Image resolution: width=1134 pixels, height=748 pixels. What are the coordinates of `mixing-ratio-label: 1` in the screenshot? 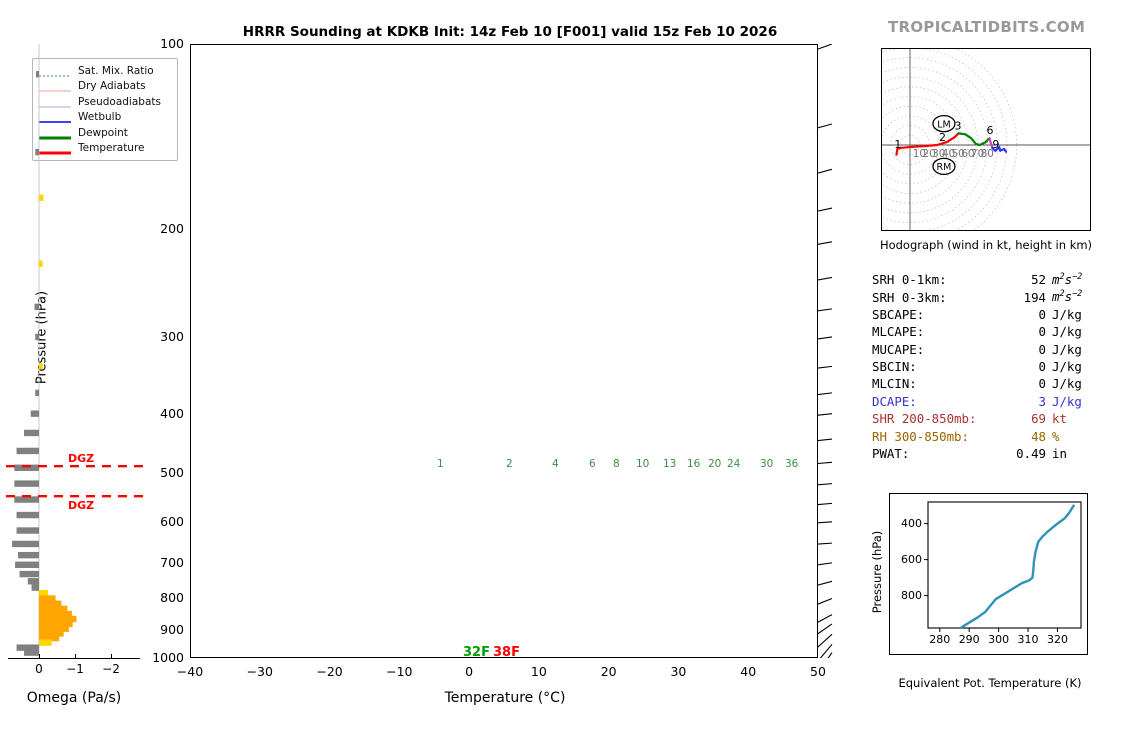 It's located at (440, 464).